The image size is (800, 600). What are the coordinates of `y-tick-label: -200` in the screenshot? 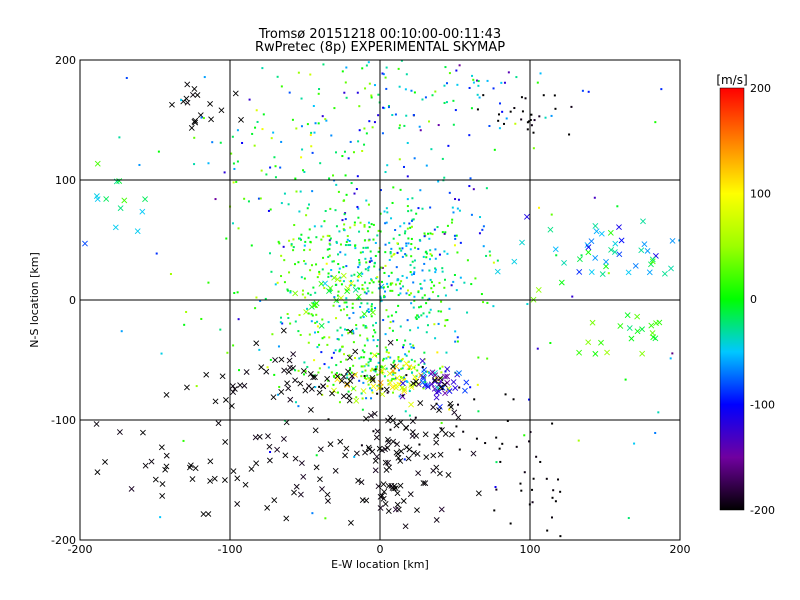 It's located at (63, 540).